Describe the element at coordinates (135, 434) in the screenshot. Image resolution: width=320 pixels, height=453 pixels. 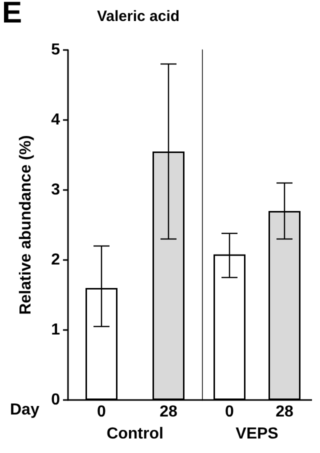
I see `x-axis-title: Control` at that location.